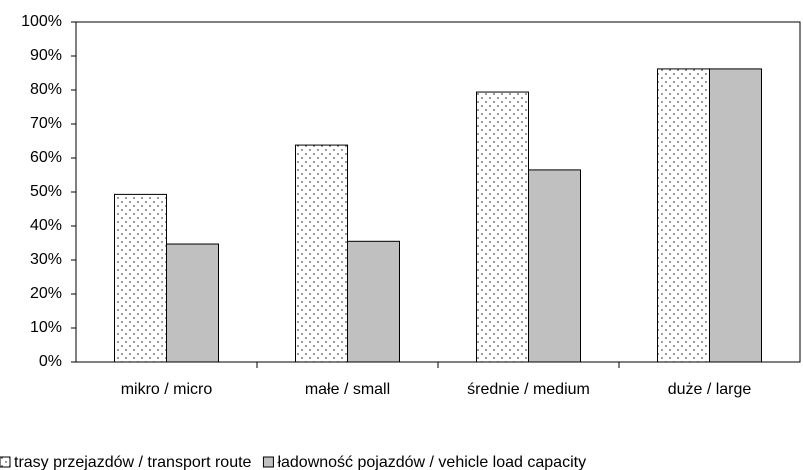 The height and width of the screenshot is (470, 803). I want to click on y-tick-label: 40%, so click(46, 225).